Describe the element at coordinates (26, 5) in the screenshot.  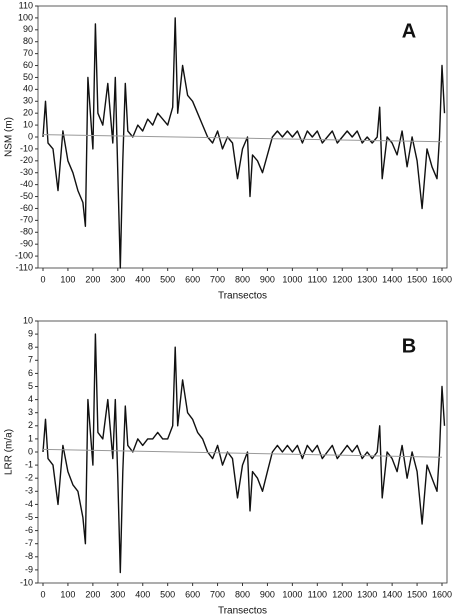
I see `y-tick-label: 110` at that location.